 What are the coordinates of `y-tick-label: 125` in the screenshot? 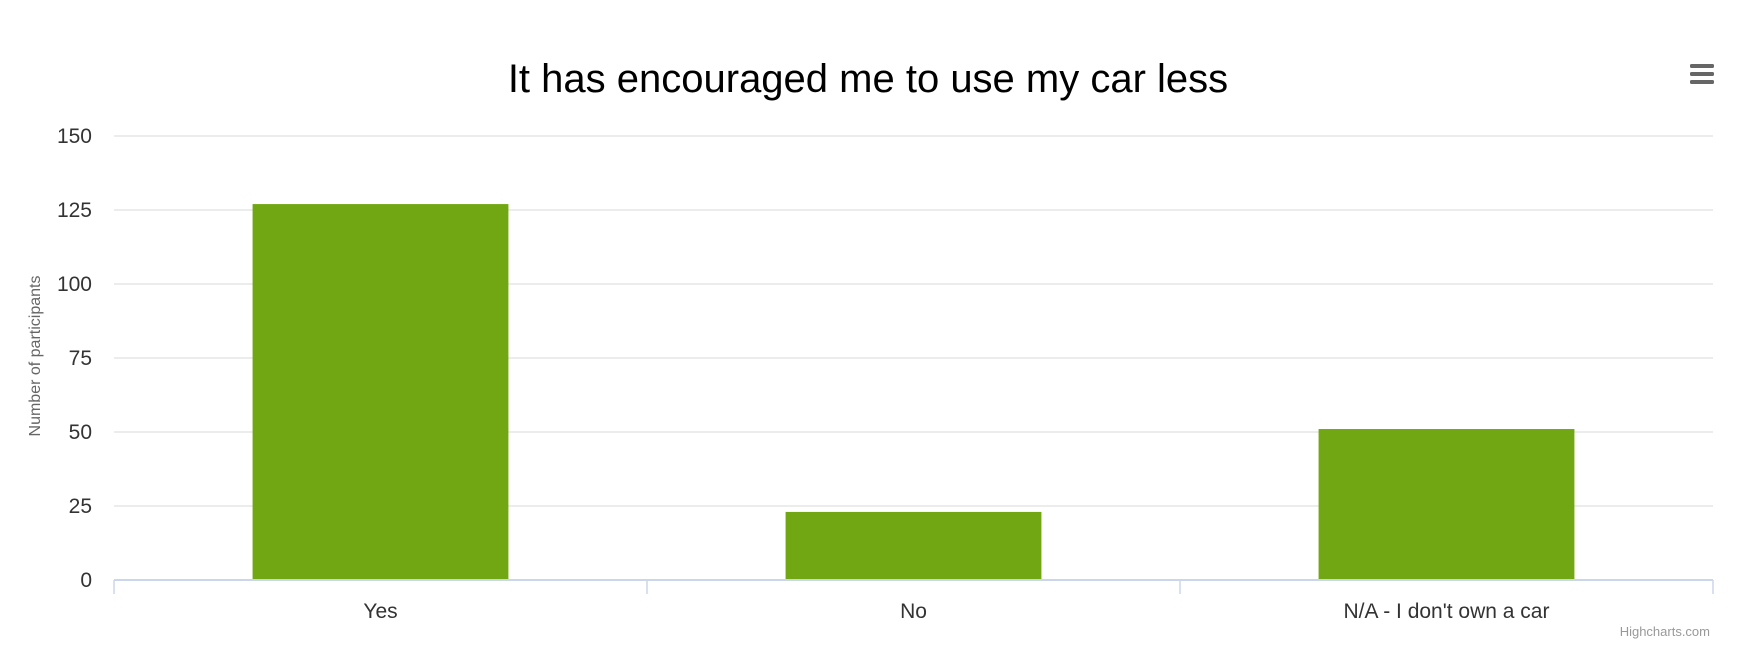 It's located at (74, 210).